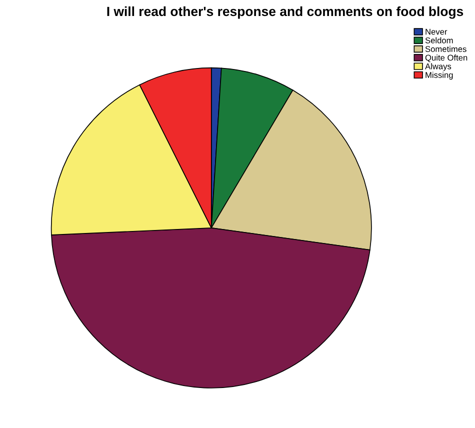 The width and height of the screenshot is (475, 428). Describe the element at coordinates (438, 67) in the screenshot. I see `legend-label: Always` at that location.